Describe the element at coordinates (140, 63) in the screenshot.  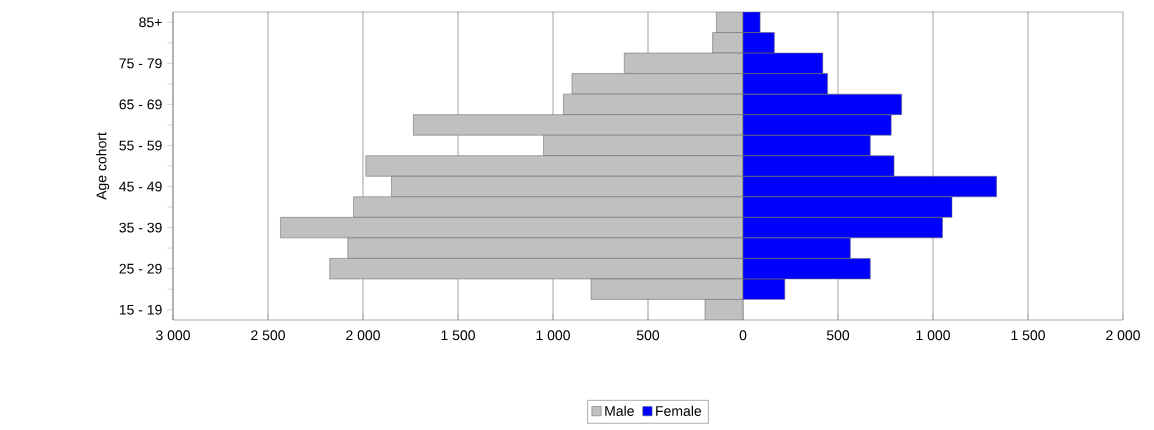
I see `y-tick-label: 75 - 79` at that location.